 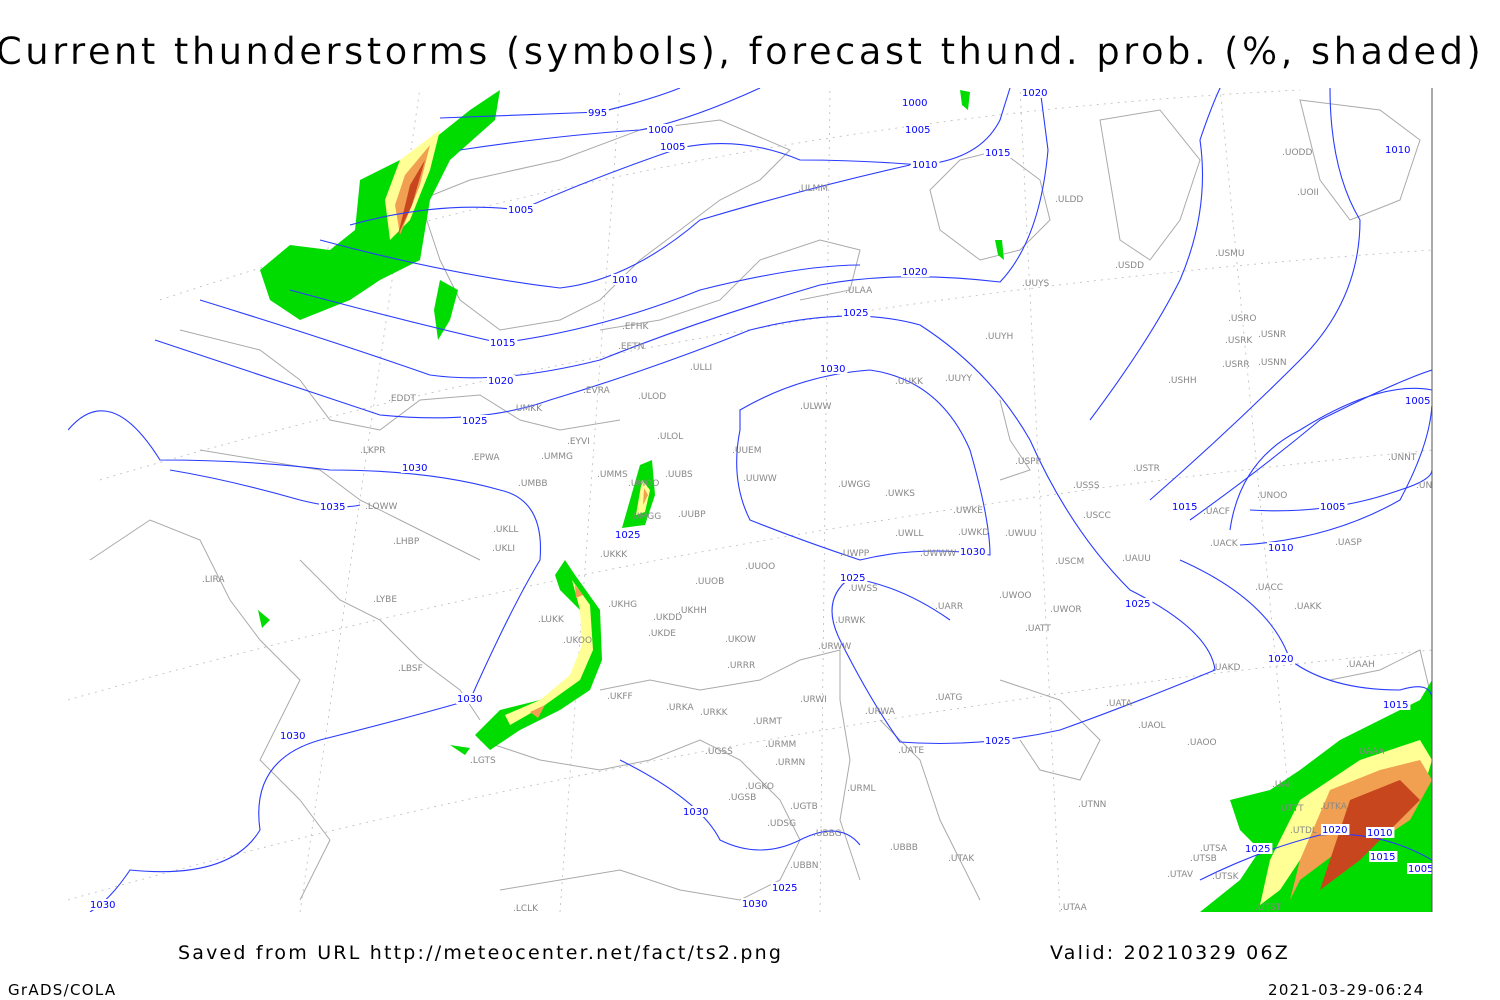 What do you see at coordinates (1069, 562) in the screenshot?
I see `station-label: .USCM` at bounding box center [1069, 562].